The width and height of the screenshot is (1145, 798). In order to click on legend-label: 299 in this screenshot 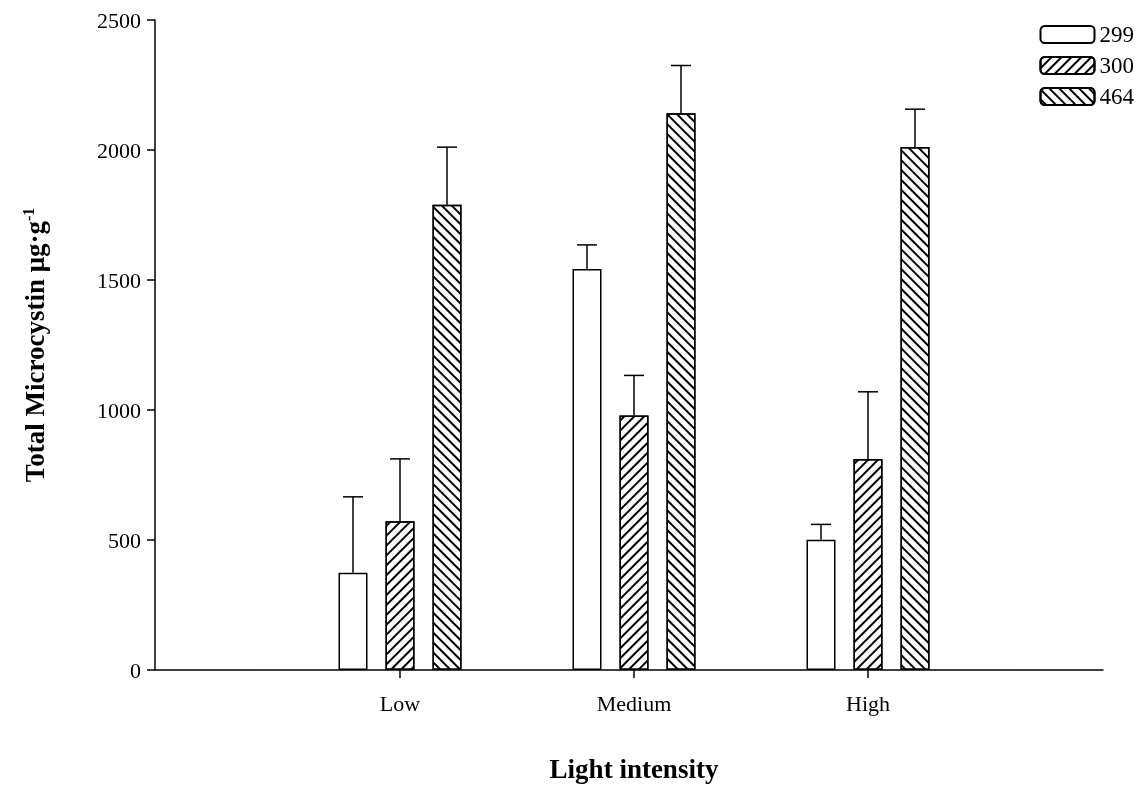, I will do `click(1116, 34)`.